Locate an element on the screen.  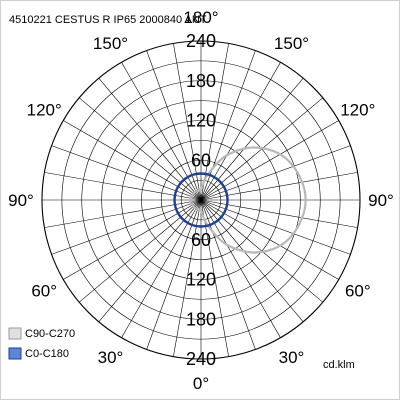
unit-label: cd.klm is located at coordinates (339, 365).